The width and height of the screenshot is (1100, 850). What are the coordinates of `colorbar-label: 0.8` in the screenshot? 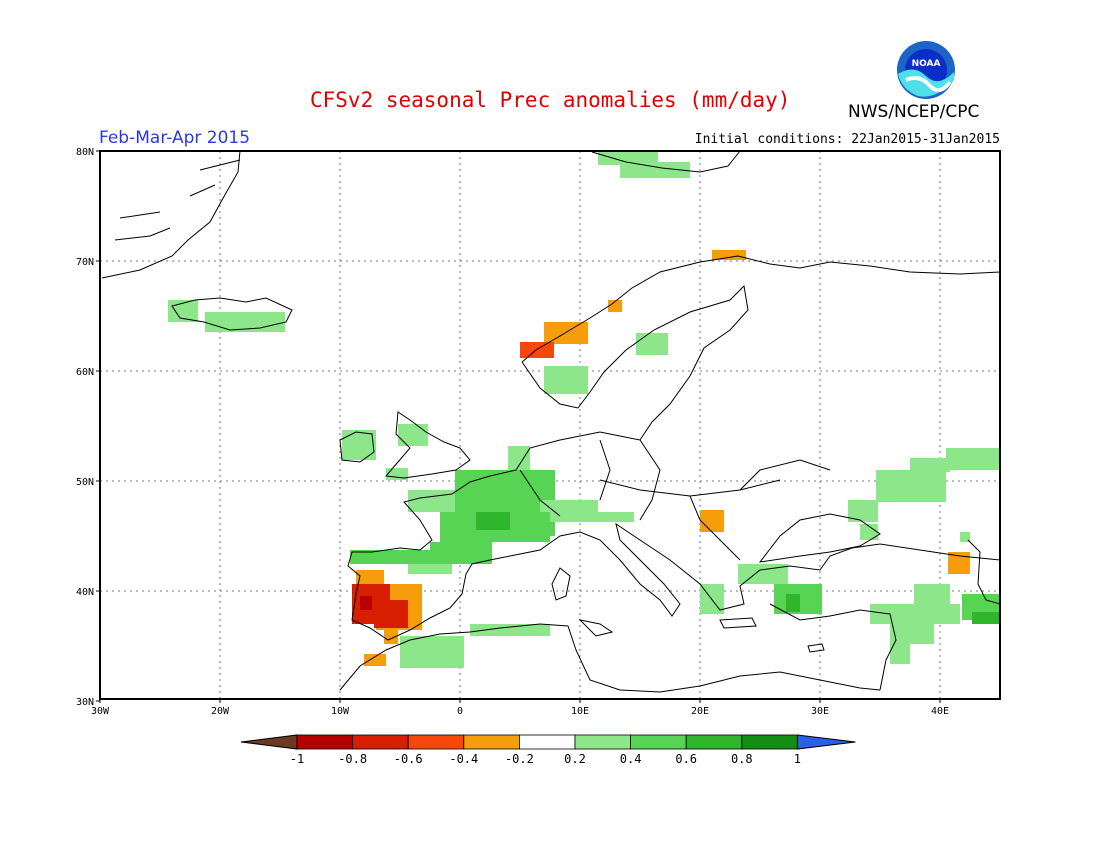 It's located at (742, 759).